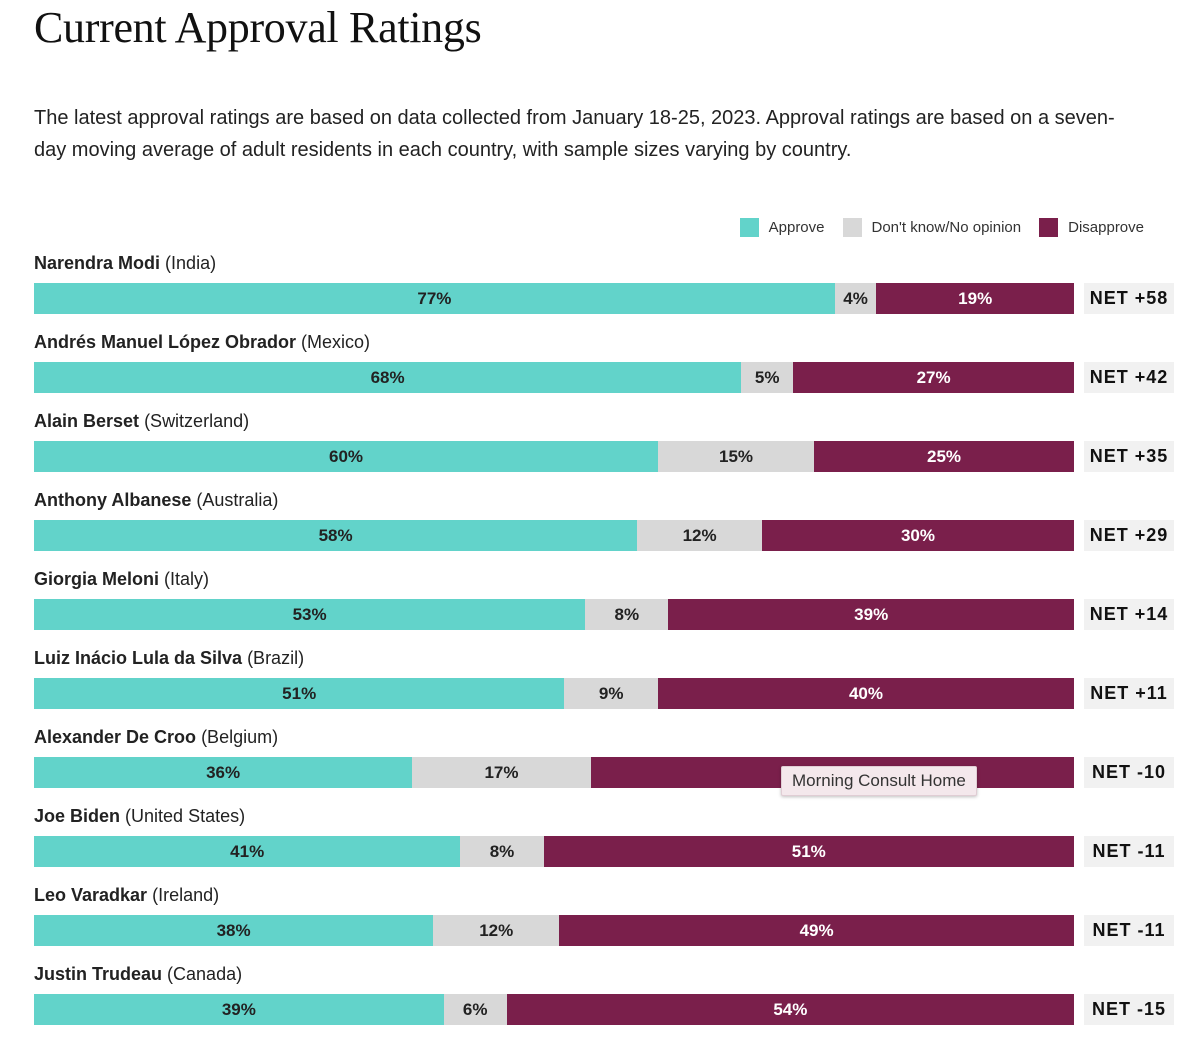 This screenshot has height=1040, width=1200. I want to click on neutral-segment: 15%, so click(736, 456).